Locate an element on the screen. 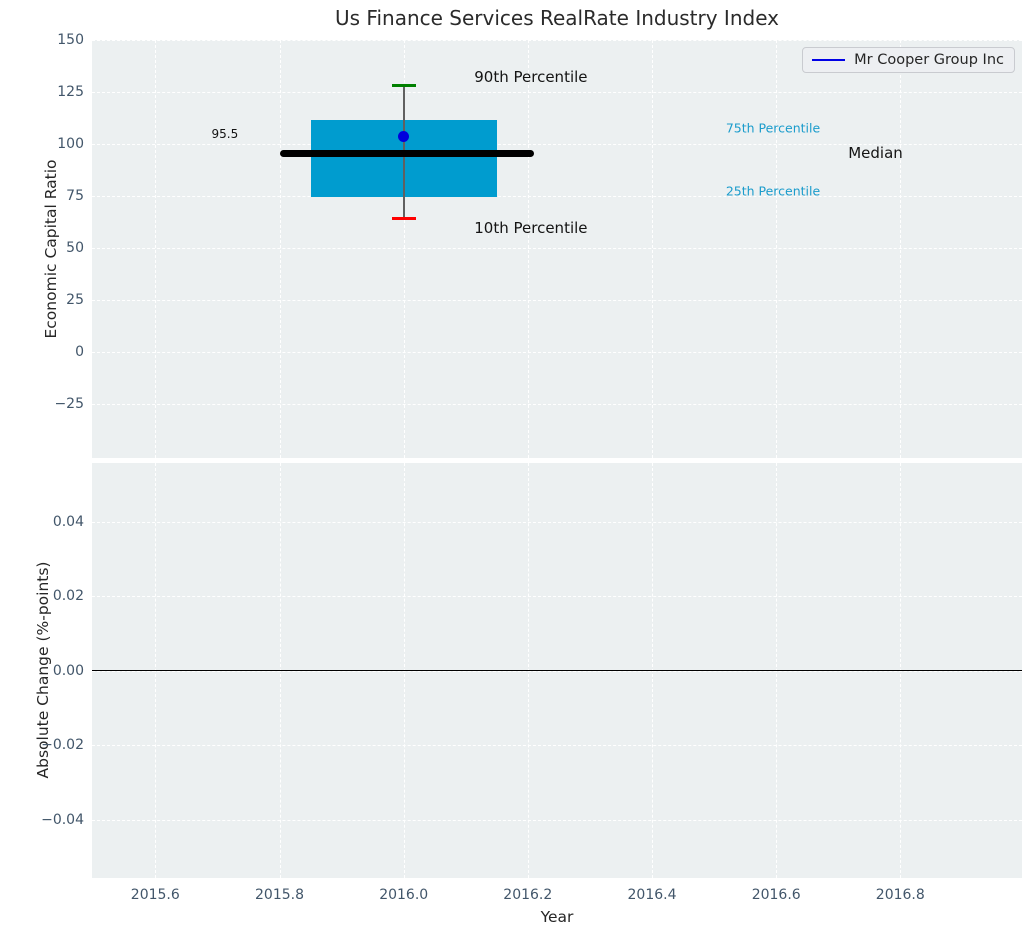 The height and width of the screenshot is (942, 1034). zero-line is located at coordinates (557, 670).